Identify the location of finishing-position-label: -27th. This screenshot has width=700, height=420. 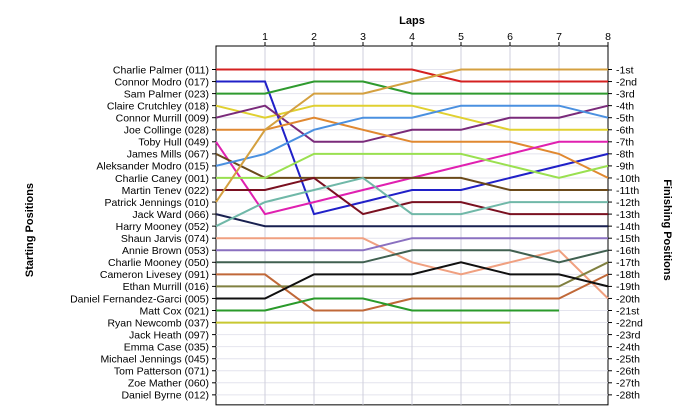
(628, 384).